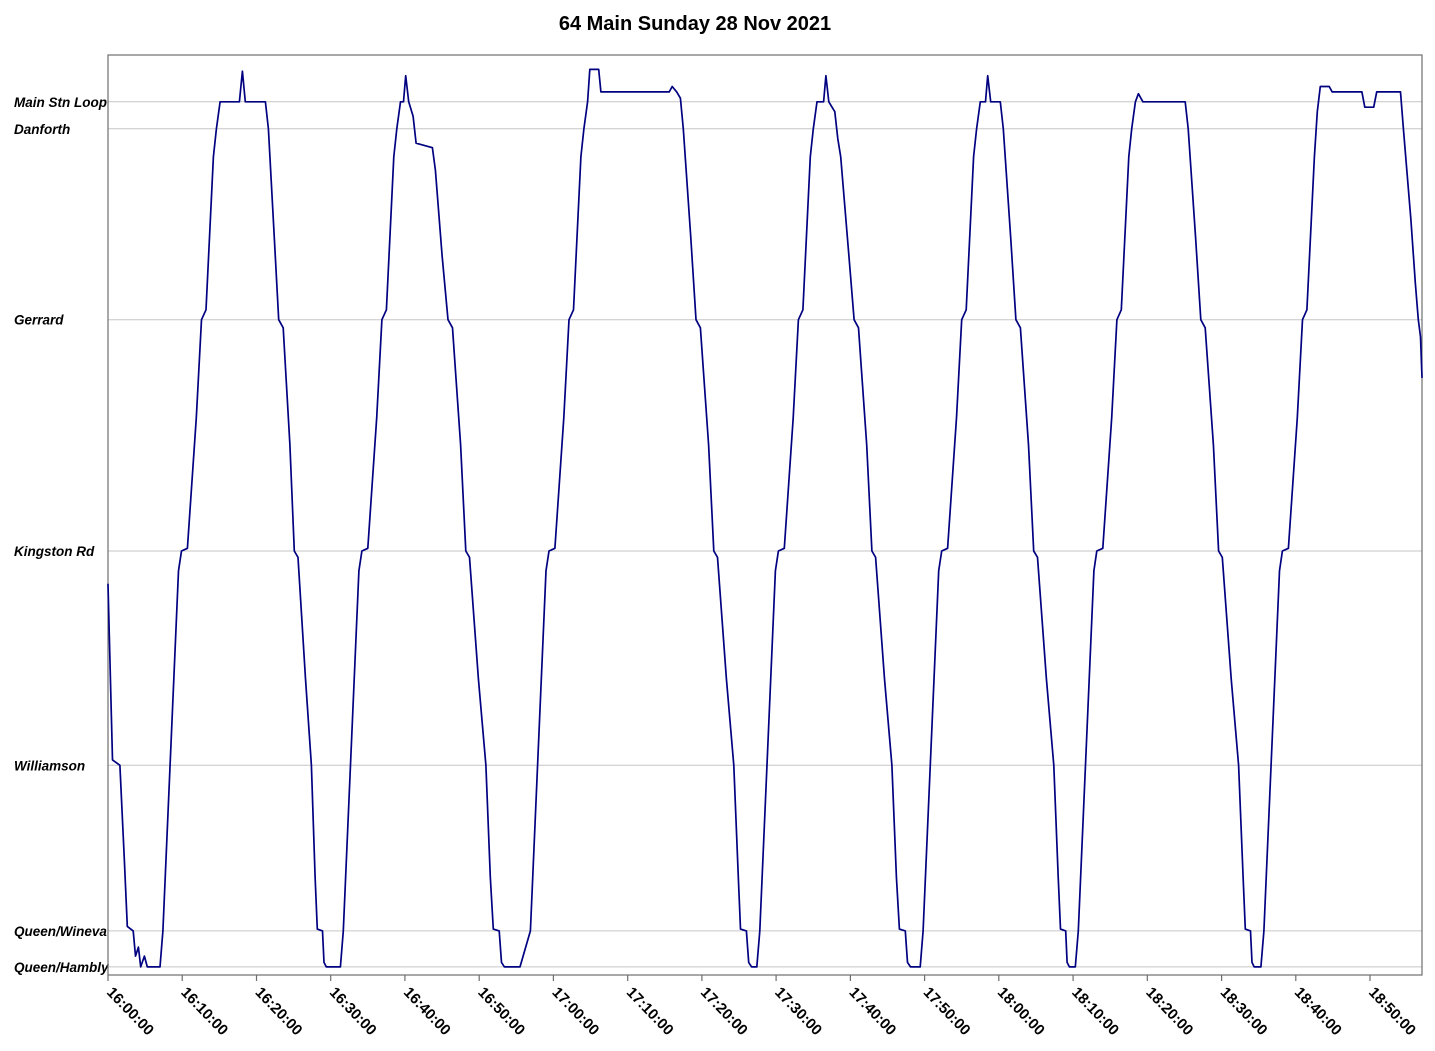 The height and width of the screenshot is (1051, 1435). Describe the element at coordinates (39, 320) in the screenshot. I see `y-axis-label-station: Gerrard` at that location.